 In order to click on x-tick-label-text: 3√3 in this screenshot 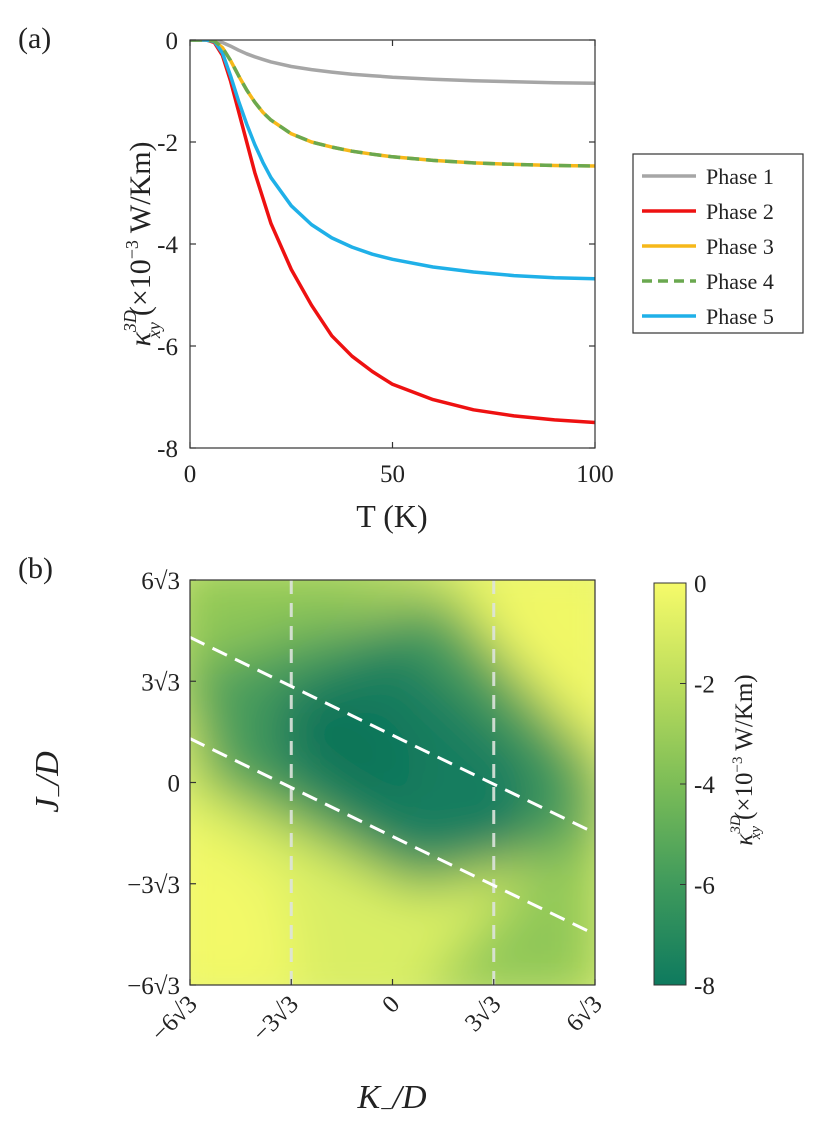, I will do `click(483, 1014)`.